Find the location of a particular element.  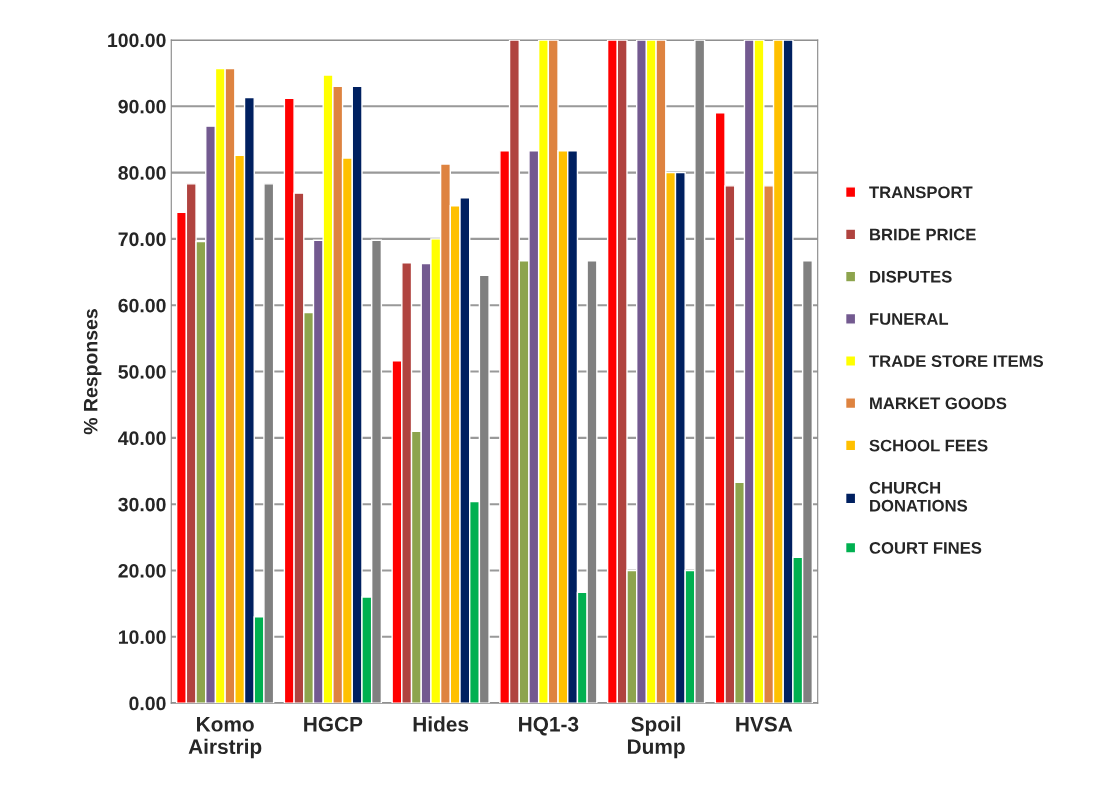

legend-label: CHURCH DONATIONS is located at coordinates (918, 496).